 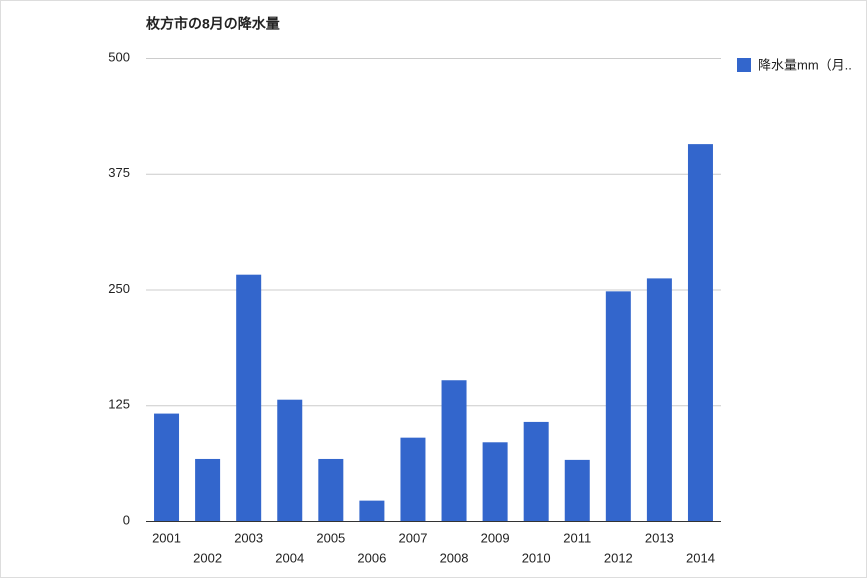 I want to click on y-tick-label: 375, so click(x=119, y=172).